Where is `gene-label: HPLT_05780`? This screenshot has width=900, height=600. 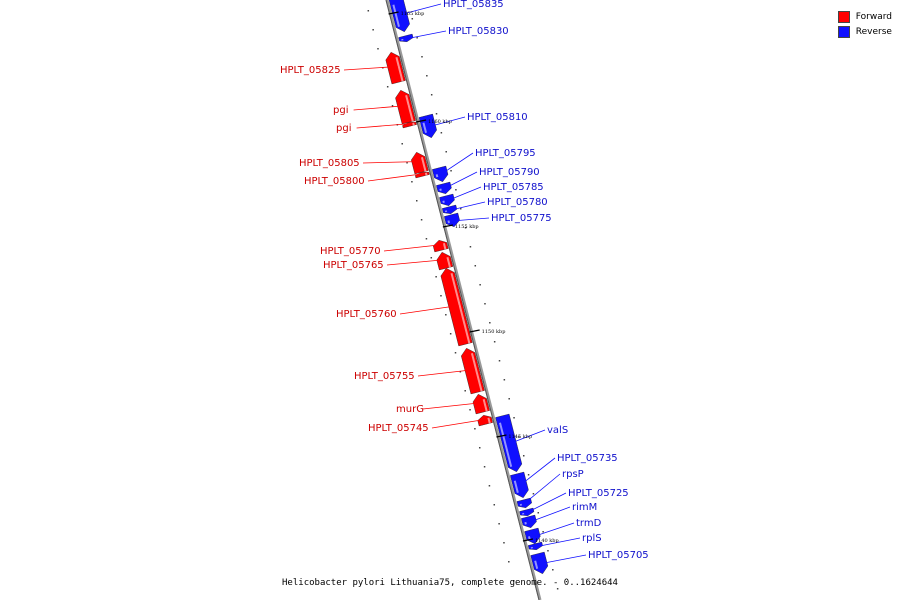 gene-label: HPLT_05780 is located at coordinates (517, 202).